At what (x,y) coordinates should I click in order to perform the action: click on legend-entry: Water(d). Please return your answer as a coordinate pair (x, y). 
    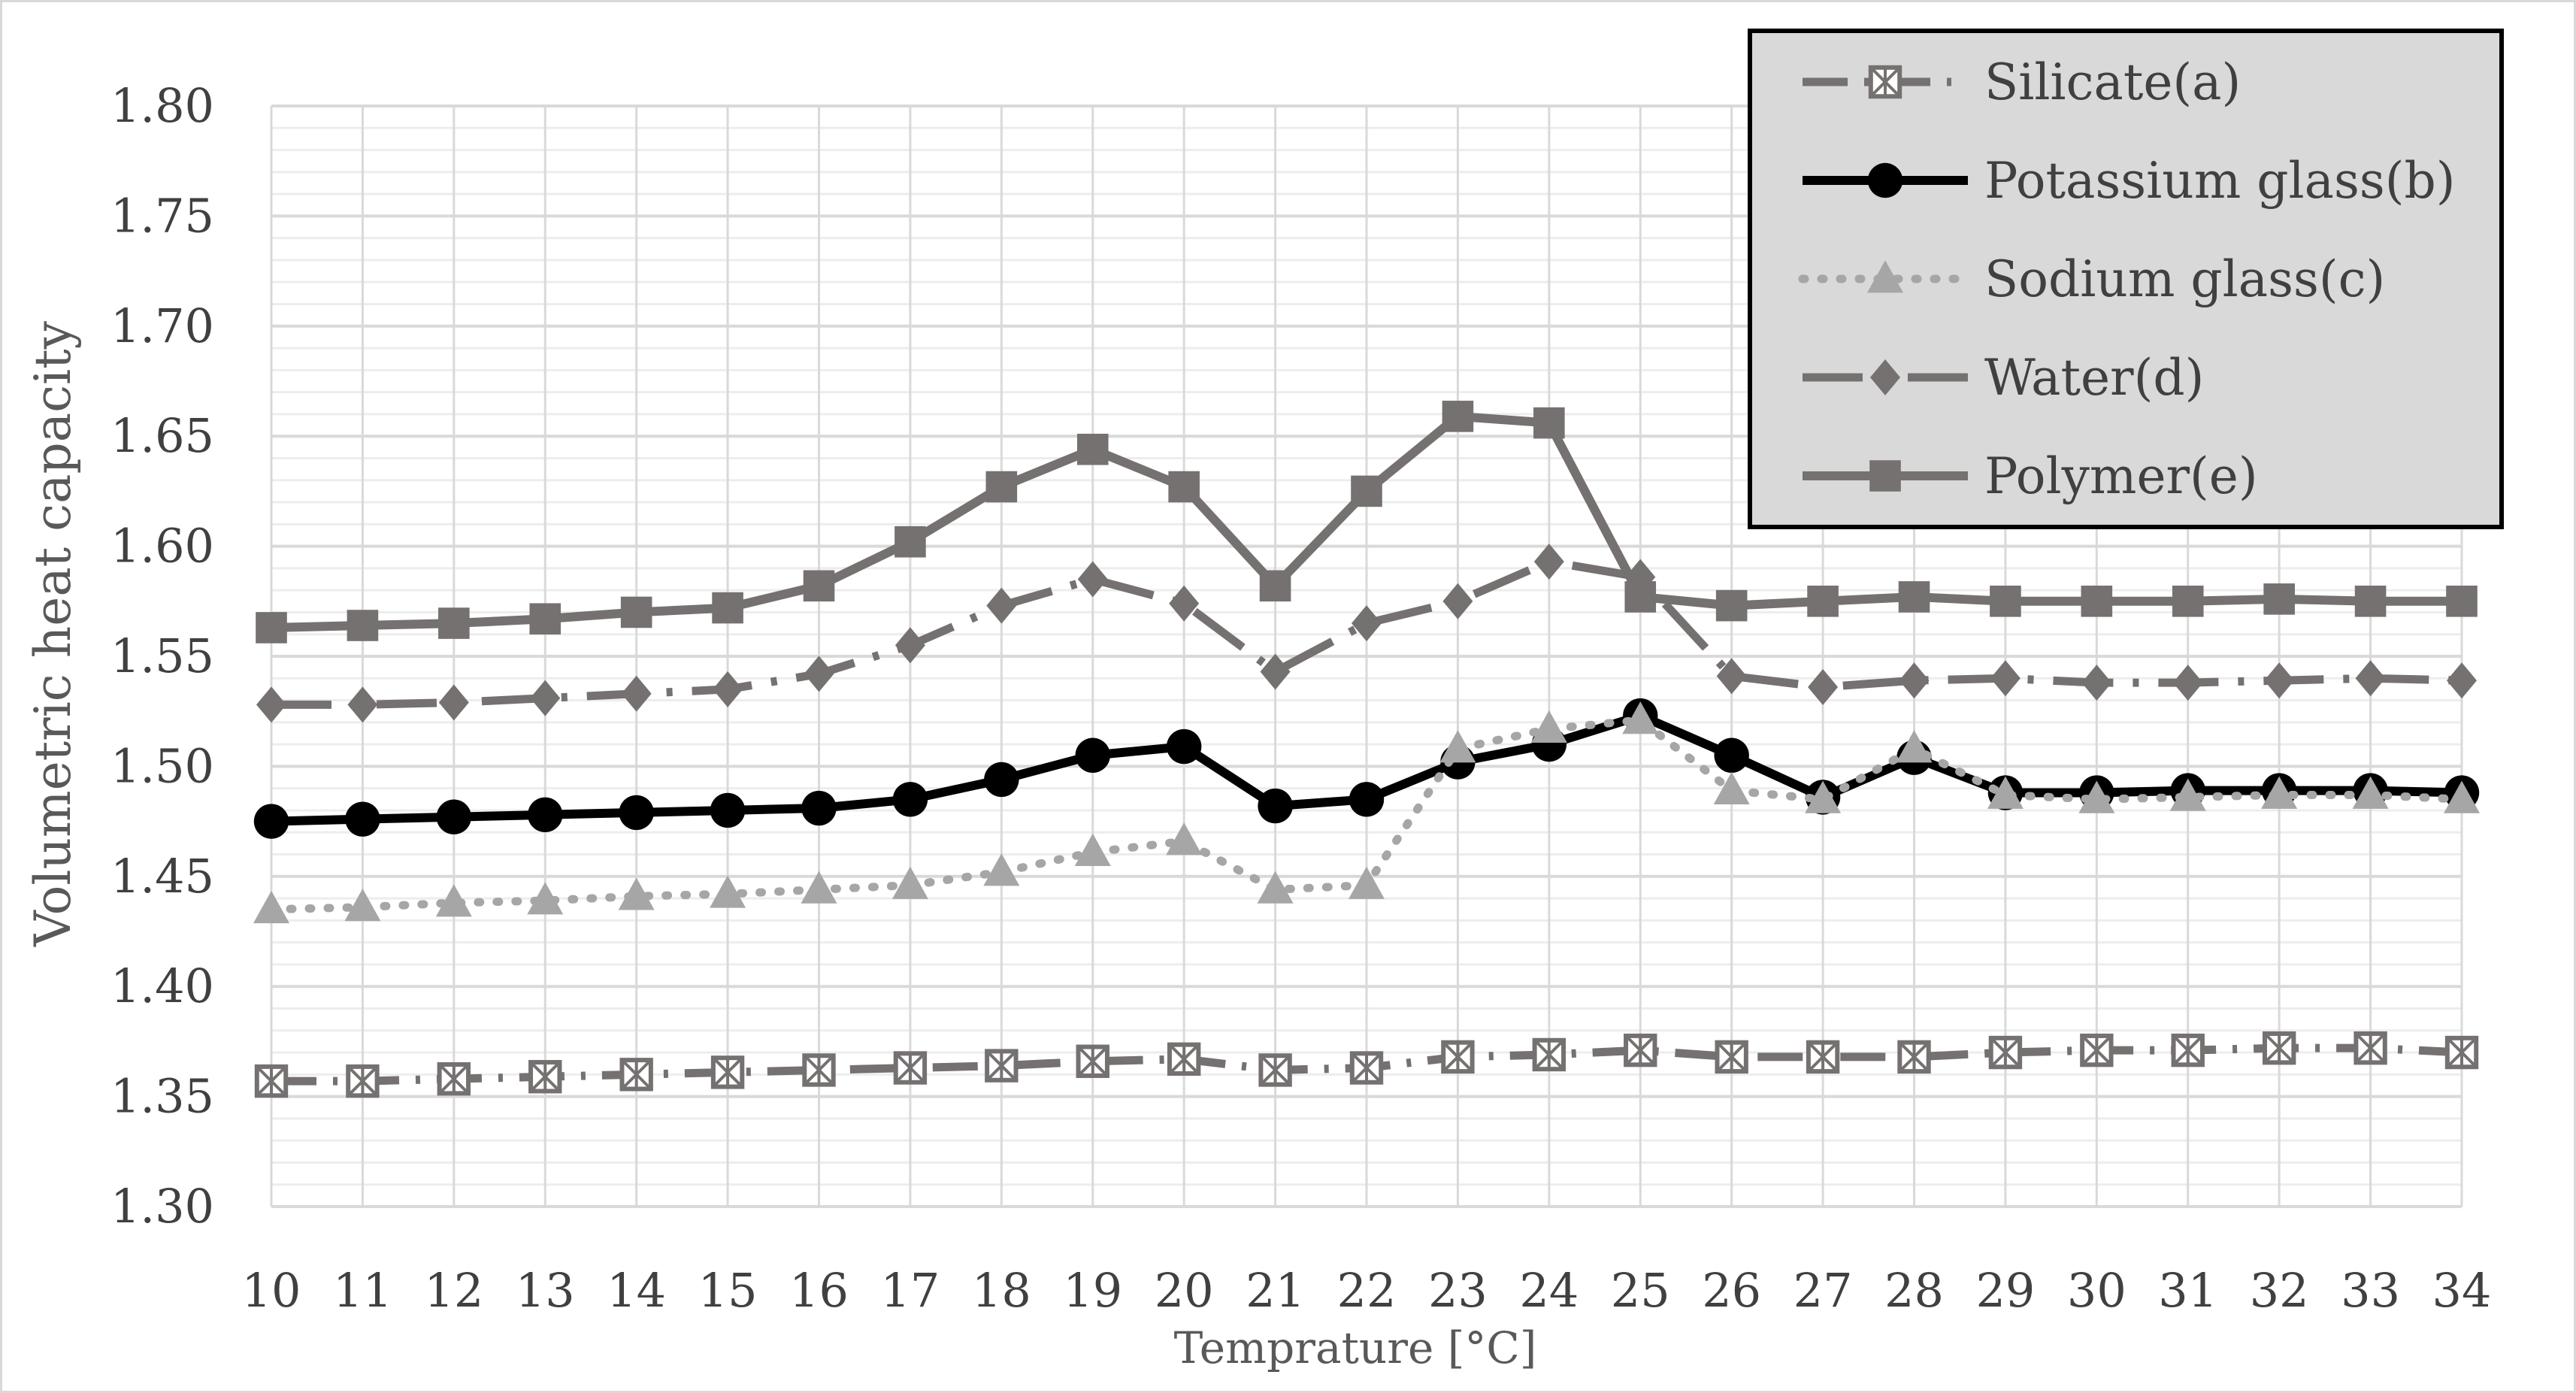
    Looking at the image, I should click on (2004, 378).